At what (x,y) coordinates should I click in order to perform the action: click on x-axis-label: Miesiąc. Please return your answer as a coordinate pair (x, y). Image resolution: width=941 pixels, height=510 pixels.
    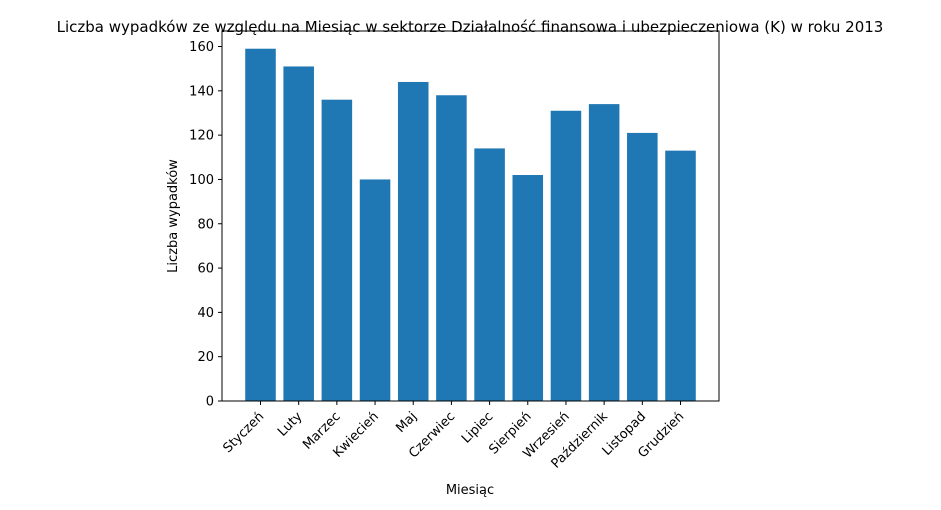
    Looking at the image, I should click on (470, 490).